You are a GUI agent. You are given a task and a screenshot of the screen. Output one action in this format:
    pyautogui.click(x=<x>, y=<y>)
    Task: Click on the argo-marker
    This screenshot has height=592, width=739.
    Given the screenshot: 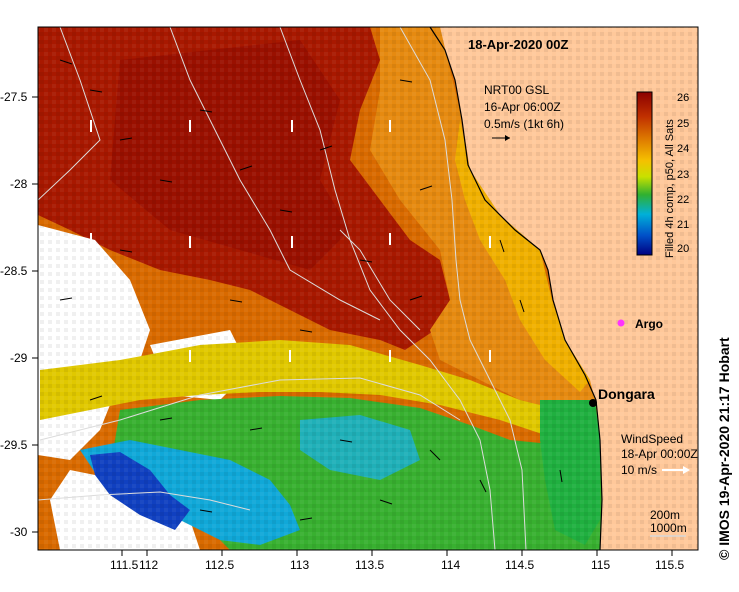 What is the action you would take?
    pyautogui.click(x=621, y=323)
    